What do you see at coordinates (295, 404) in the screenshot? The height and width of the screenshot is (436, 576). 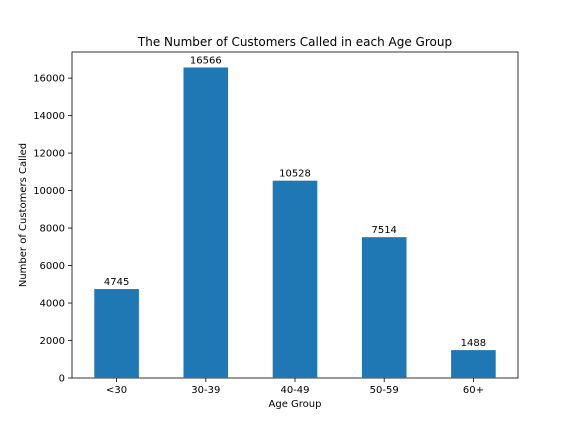 I see `x-axis-label: Age Group` at bounding box center [295, 404].